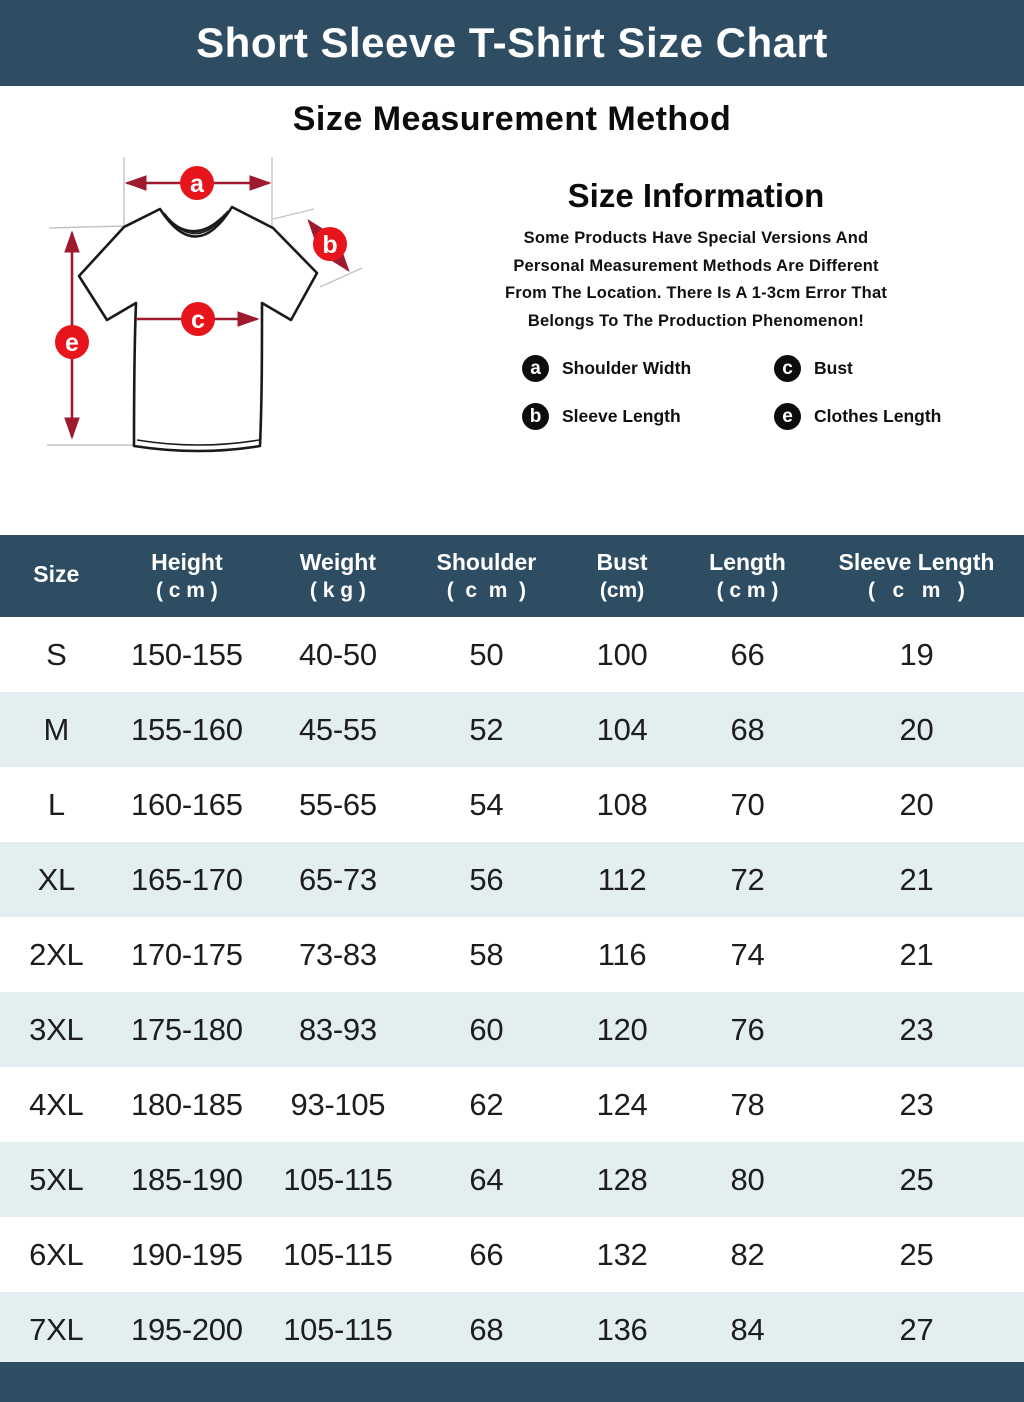  What do you see at coordinates (56, 729) in the screenshot?
I see `table-cell: M` at bounding box center [56, 729].